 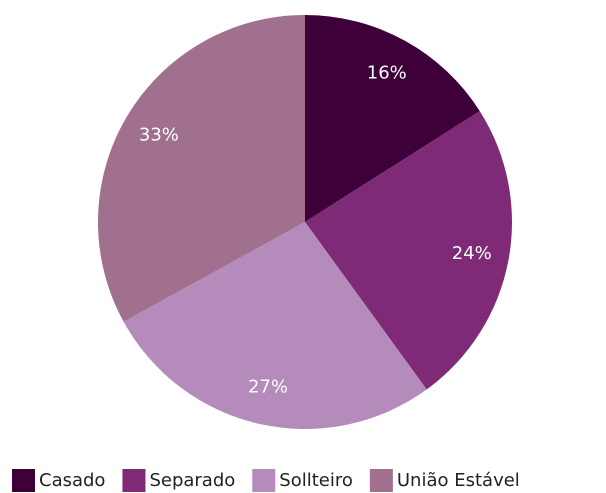 I want to click on legend-label: Separado, so click(x=192, y=480).